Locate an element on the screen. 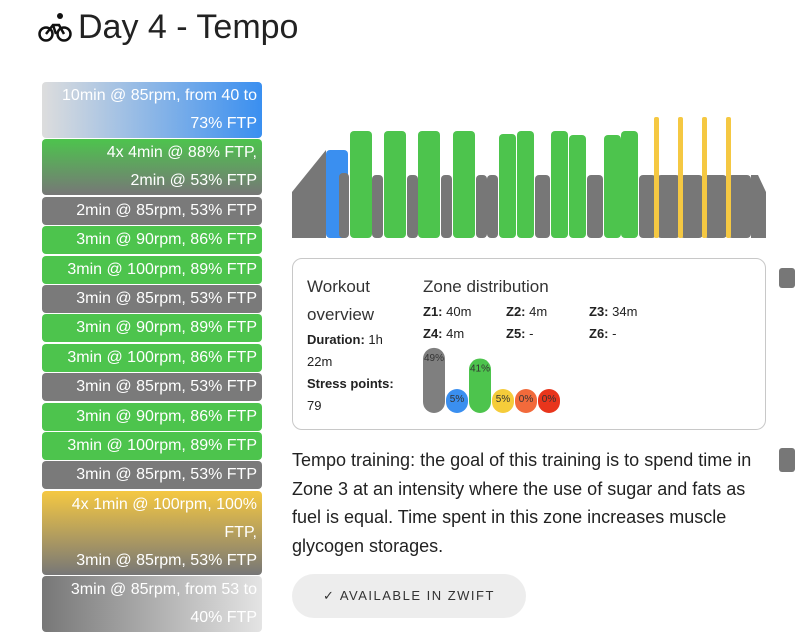  step-text: 4x 1min @ 100rpm, 100% FTP, is located at coordinates (164, 518).